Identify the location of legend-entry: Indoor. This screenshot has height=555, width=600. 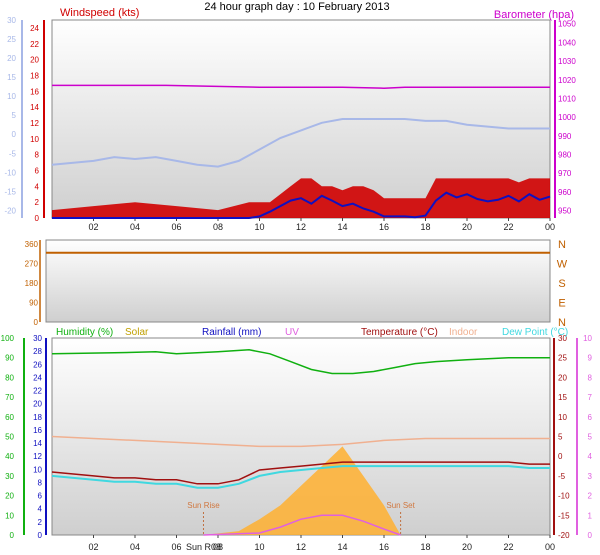
(463, 332).